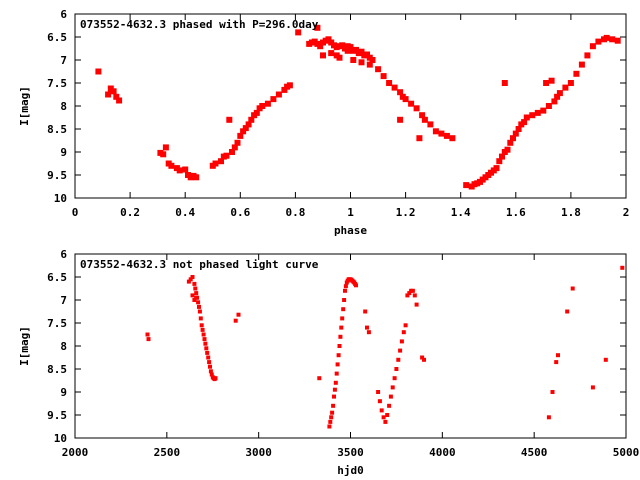 The width and height of the screenshot is (640, 480). I want to click on x-tick-label: 0, so click(75, 212).